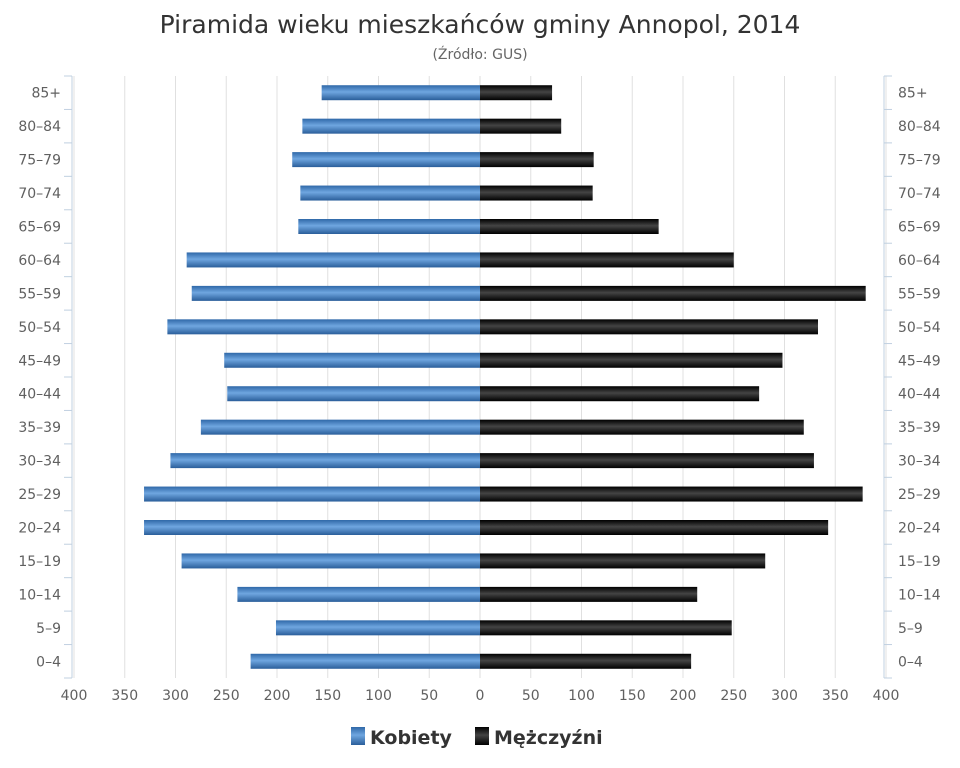 This screenshot has width=960, height=768. Describe the element at coordinates (39, 294) in the screenshot. I see `y-tick-label-left: 55–59` at that location.